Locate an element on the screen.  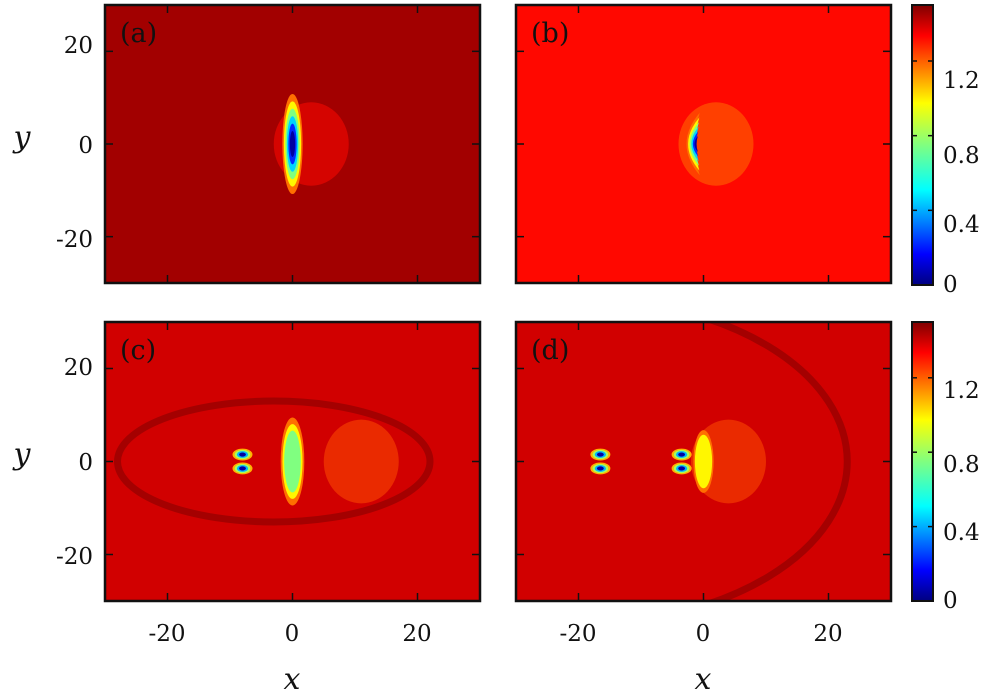
colorbar-top-gradient is located at coordinates (922, 145).